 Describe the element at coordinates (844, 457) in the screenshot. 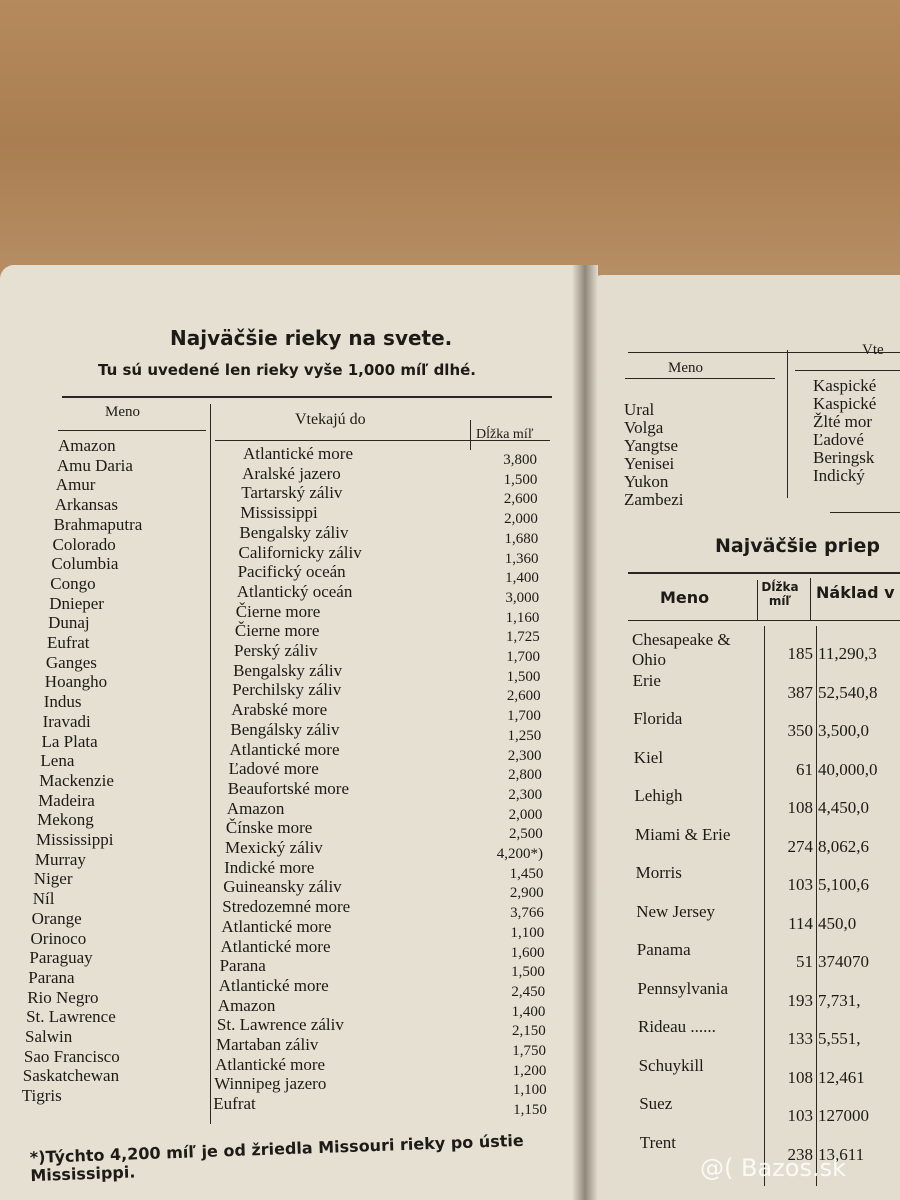

I see `river-mouth: Beringsk` at that location.